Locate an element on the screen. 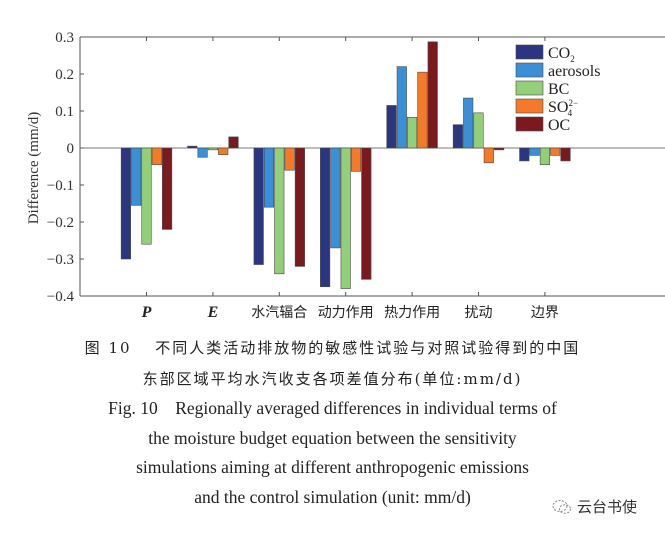 Image resolution: width=665 pixels, height=535 pixels. y-tick-label: 0 is located at coordinates (71, 149).